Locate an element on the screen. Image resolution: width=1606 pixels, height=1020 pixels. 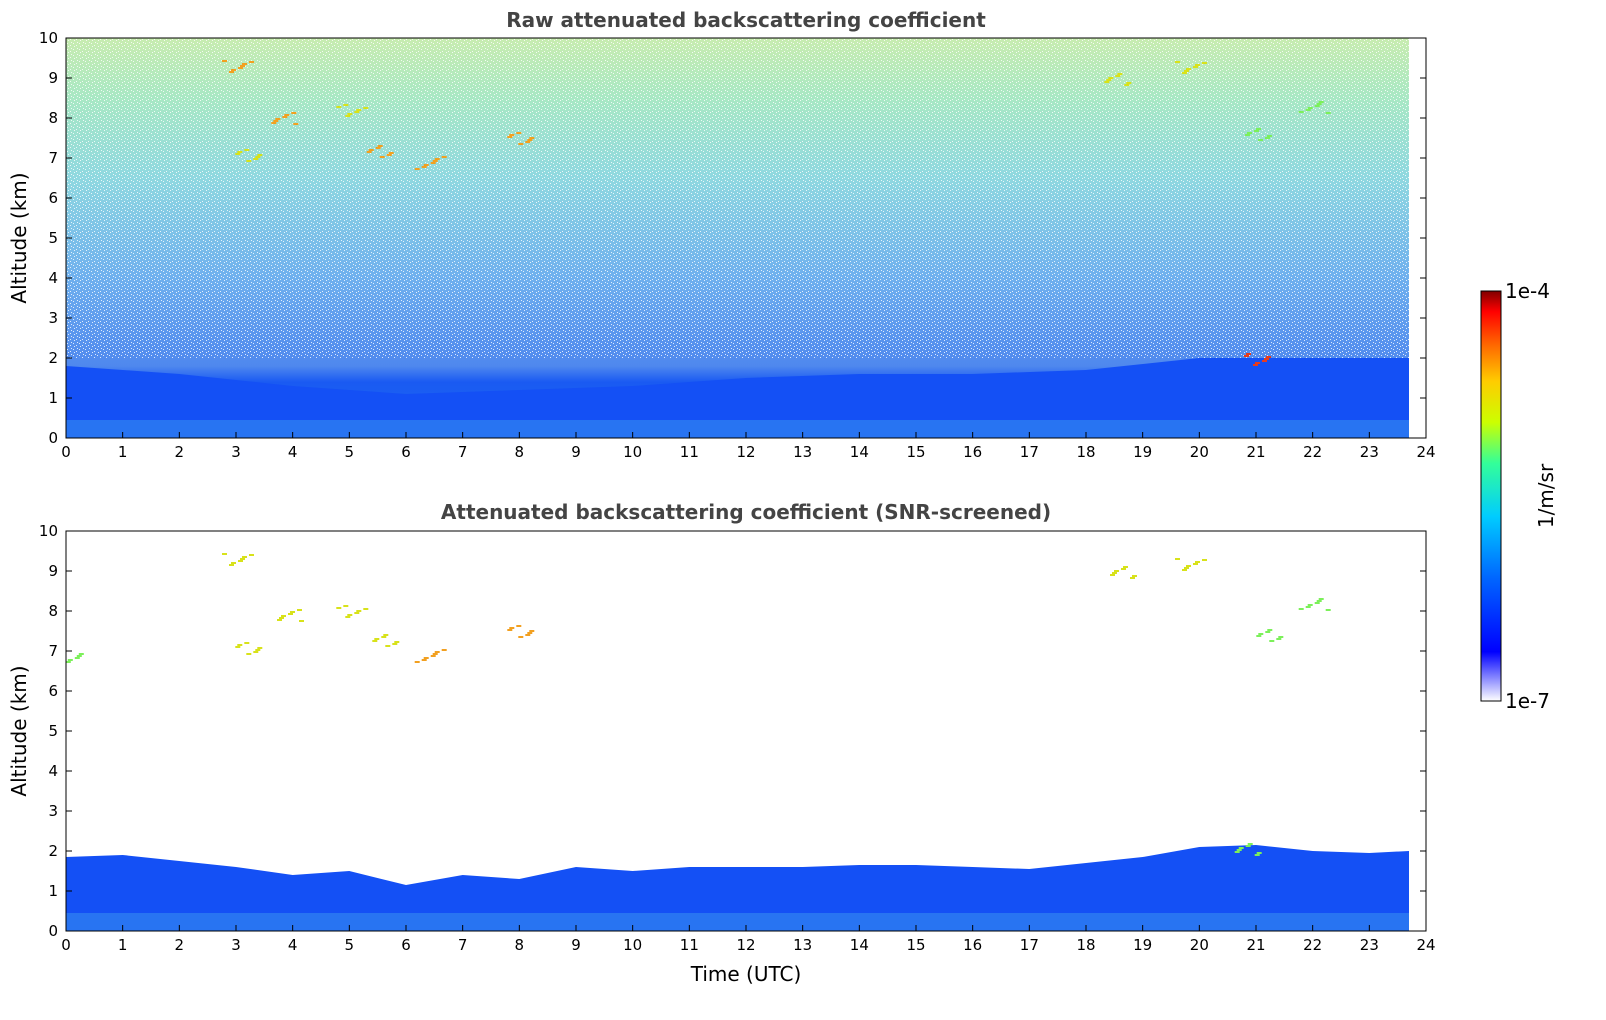
snr-xtick-label: 18 is located at coordinates (1085, 945).